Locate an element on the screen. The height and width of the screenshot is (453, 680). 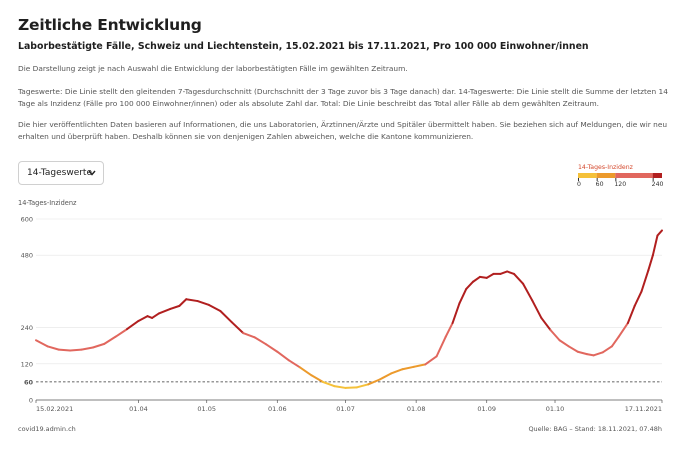
view-mode-select: 14-Tageswerte is located at coordinates (61, 173).